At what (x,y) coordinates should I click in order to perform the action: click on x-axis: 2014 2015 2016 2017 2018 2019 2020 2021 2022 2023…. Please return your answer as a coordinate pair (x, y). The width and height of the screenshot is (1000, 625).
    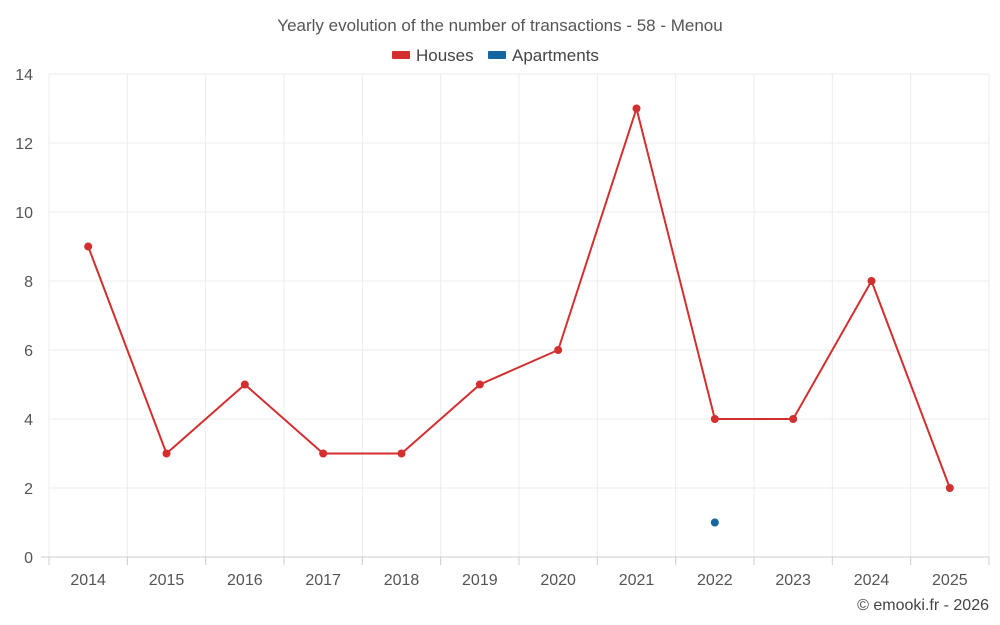
    Looking at the image, I should click on (515, 572).